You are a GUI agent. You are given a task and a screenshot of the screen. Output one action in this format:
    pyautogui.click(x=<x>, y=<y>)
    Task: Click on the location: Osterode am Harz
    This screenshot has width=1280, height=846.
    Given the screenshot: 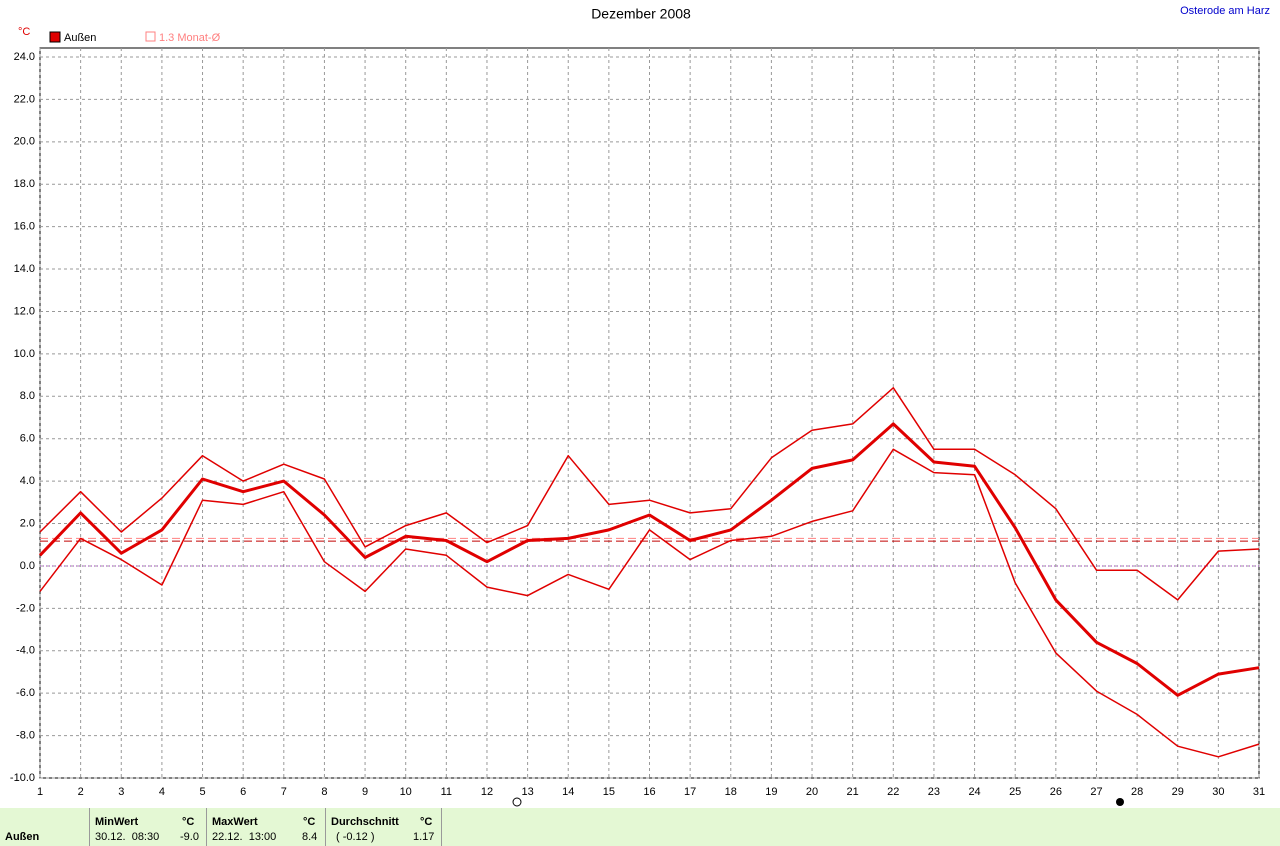 What is the action you would take?
    pyautogui.click(x=1225, y=11)
    